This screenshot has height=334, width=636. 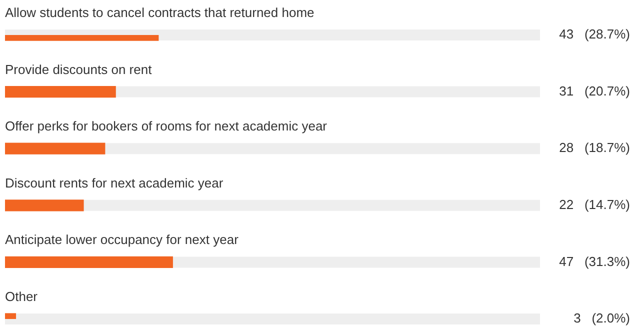 What do you see at coordinates (594, 204) in the screenshot?
I see `data-label: 22 (14.7%)` at bounding box center [594, 204].